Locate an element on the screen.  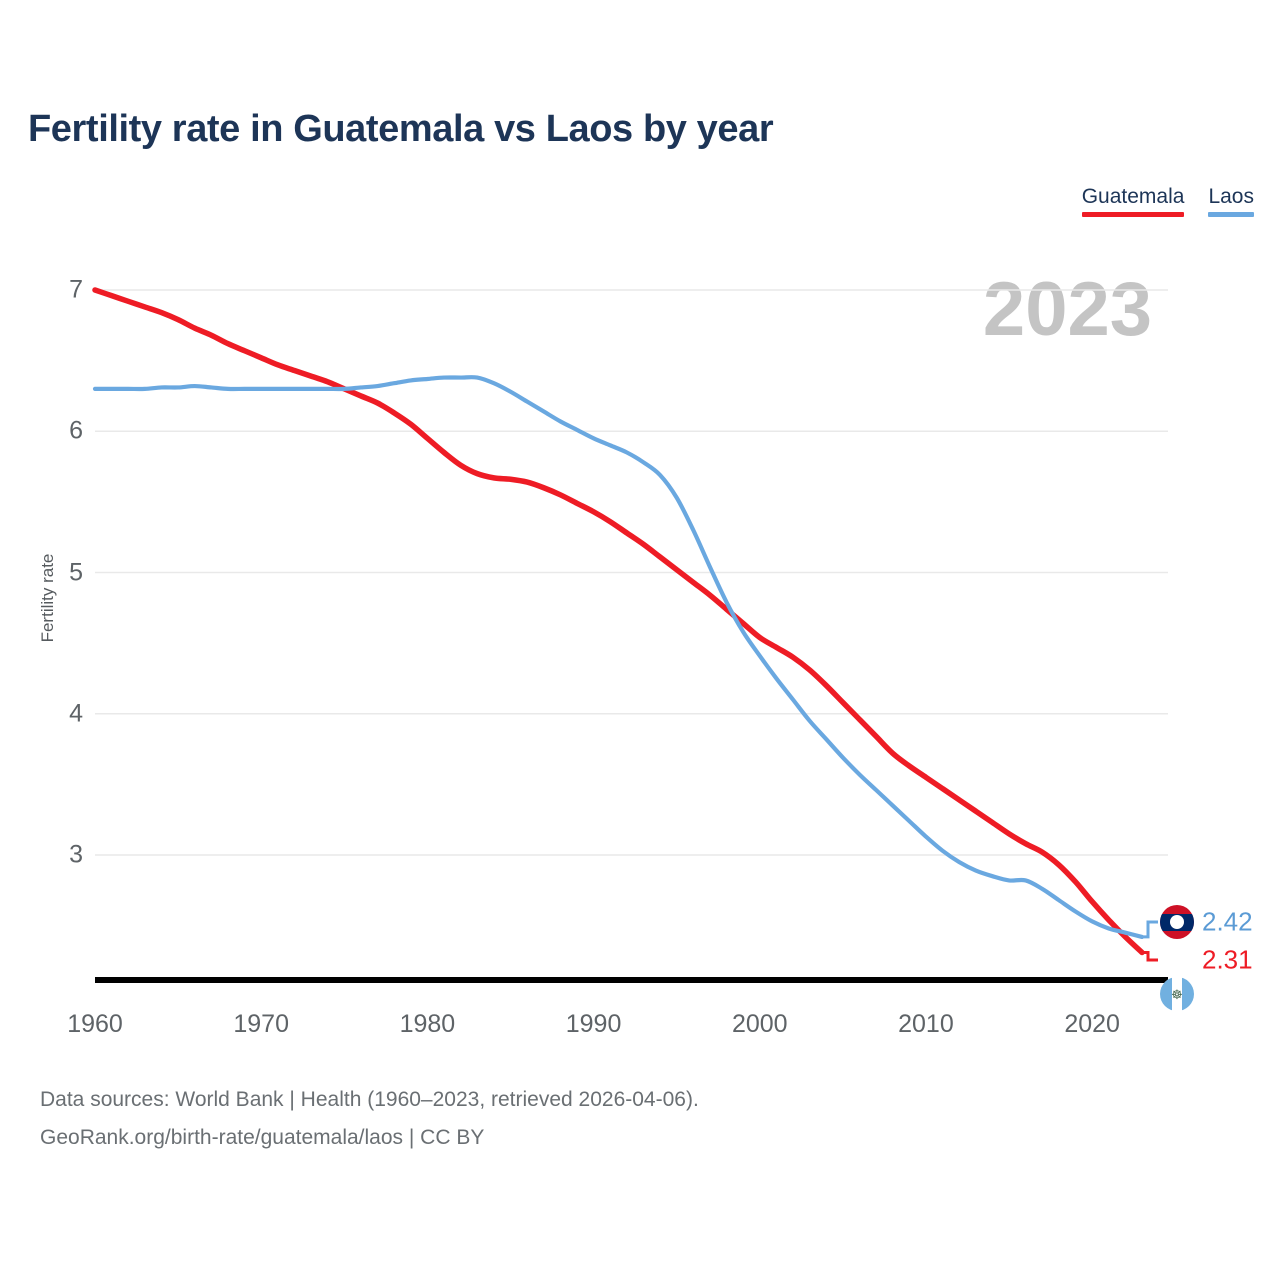
legend-color-swatch-laos is located at coordinates (1231, 215).